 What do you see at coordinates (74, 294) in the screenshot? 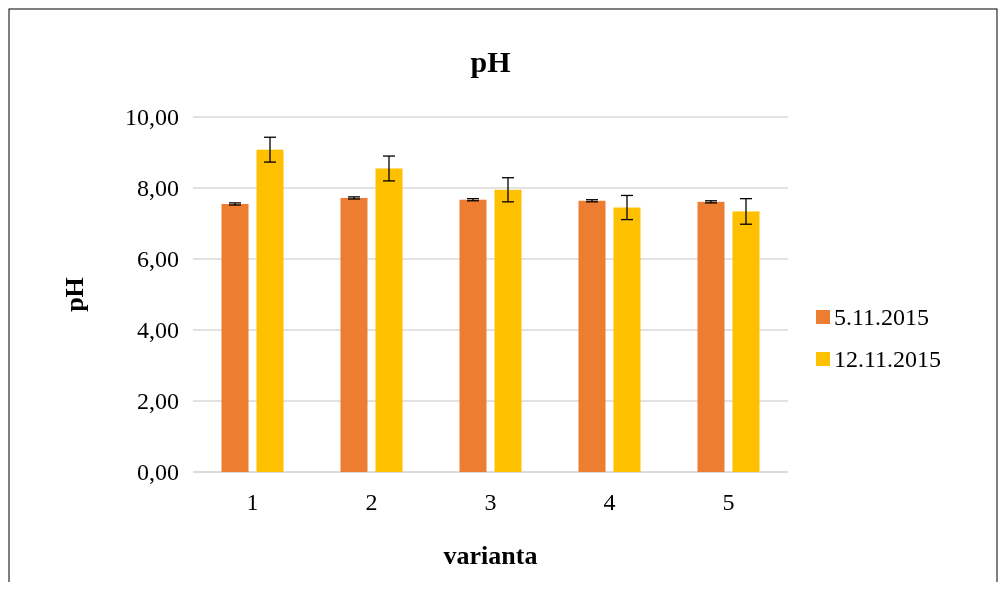
I see `y-axis-title: pH` at bounding box center [74, 294].